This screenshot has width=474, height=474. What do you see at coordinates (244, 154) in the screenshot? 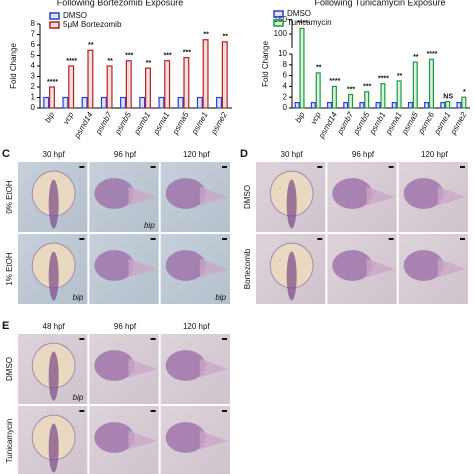
I see `panel-letter: D` at bounding box center [244, 154].